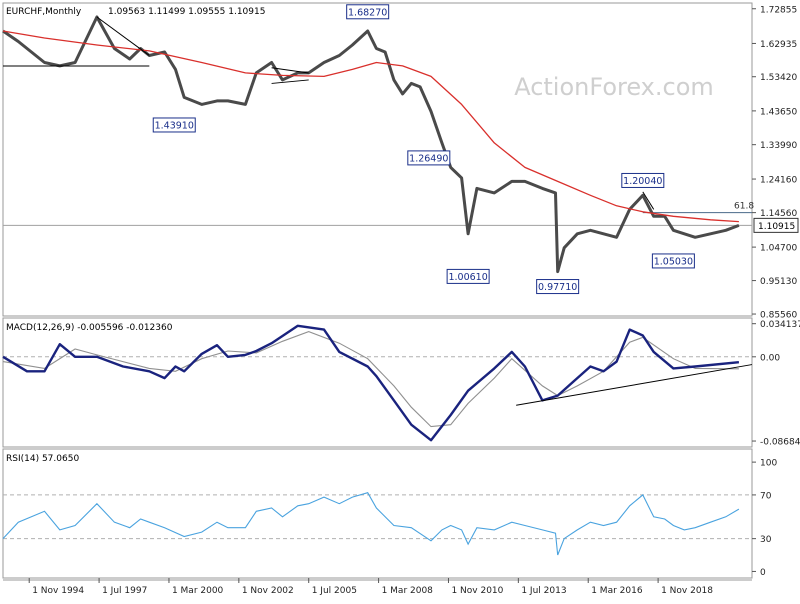 This screenshot has width=800, height=604. What do you see at coordinates (770, 358) in the screenshot?
I see `macd-axis-tick-label: 0.00` at bounding box center [770, 358].